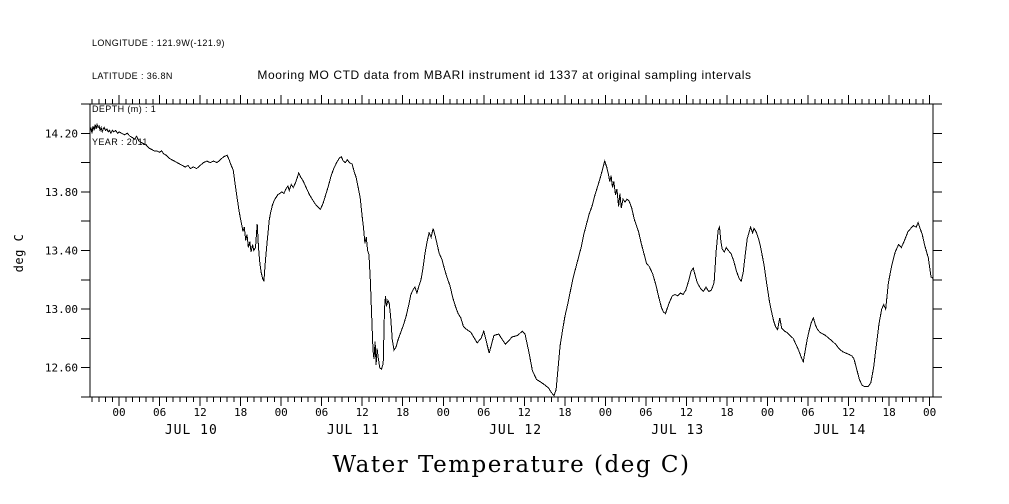  Describe the element at coordinates (191, 430) in the screenshot. I see `svg-text: JUL 10` at that location.